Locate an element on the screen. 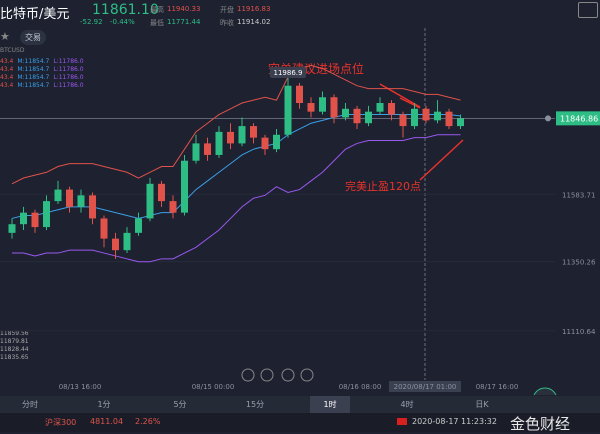  x-label: 08/17 16:00 is located at coordinates (497, 387).